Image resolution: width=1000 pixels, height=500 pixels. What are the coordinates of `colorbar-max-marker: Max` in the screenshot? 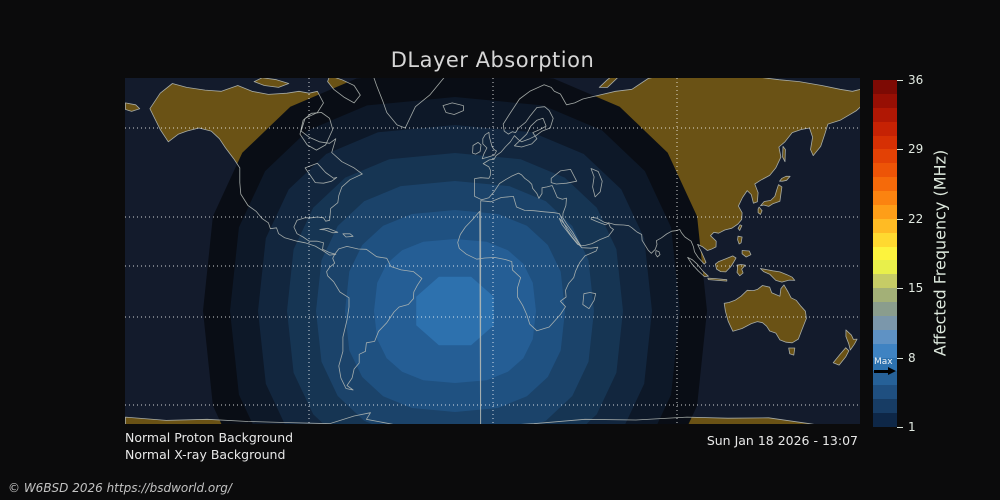 It's located at (885, 366).